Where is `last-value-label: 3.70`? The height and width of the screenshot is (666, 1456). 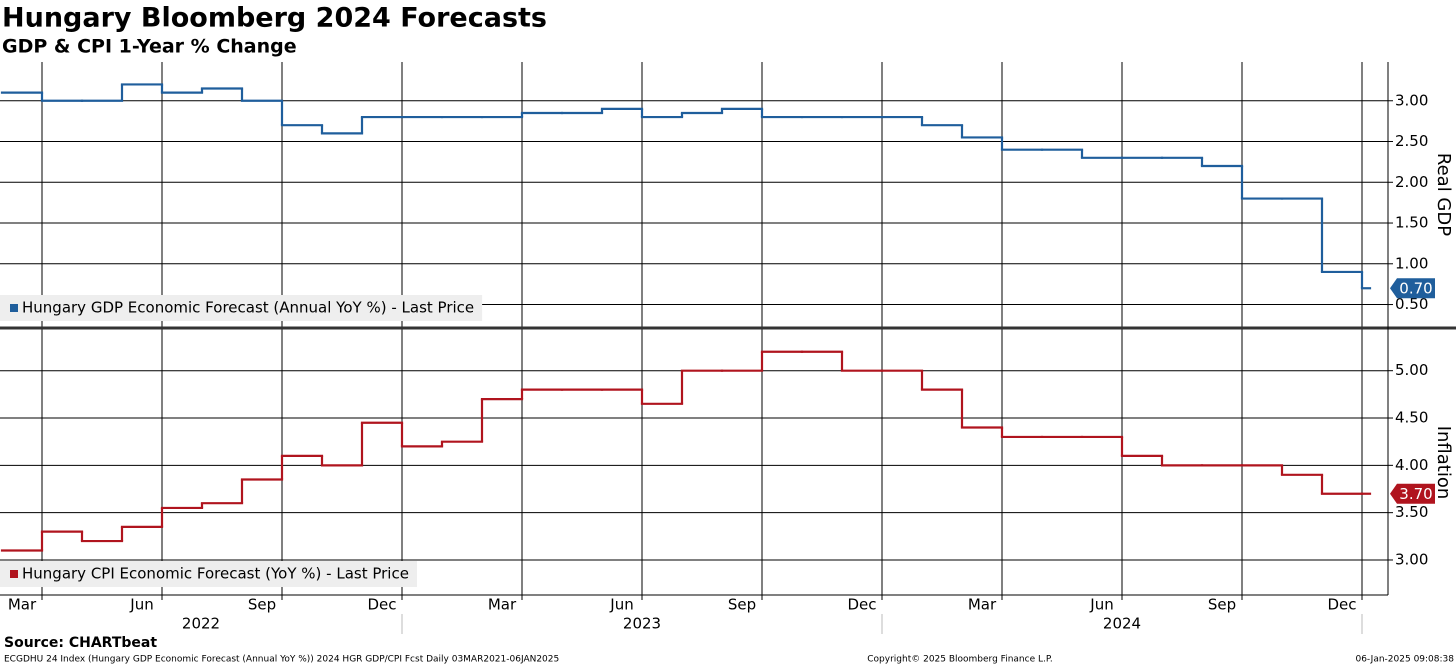
last-value-label: 3.70 is located at coordinates (1415, 494).